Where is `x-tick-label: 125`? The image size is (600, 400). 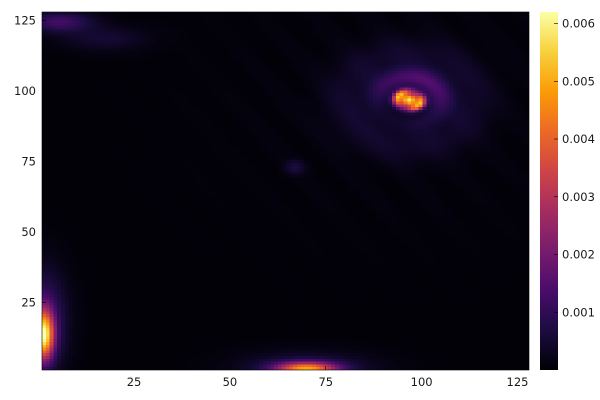
x-tick-label: 125 is located at coordinates (518, 382).